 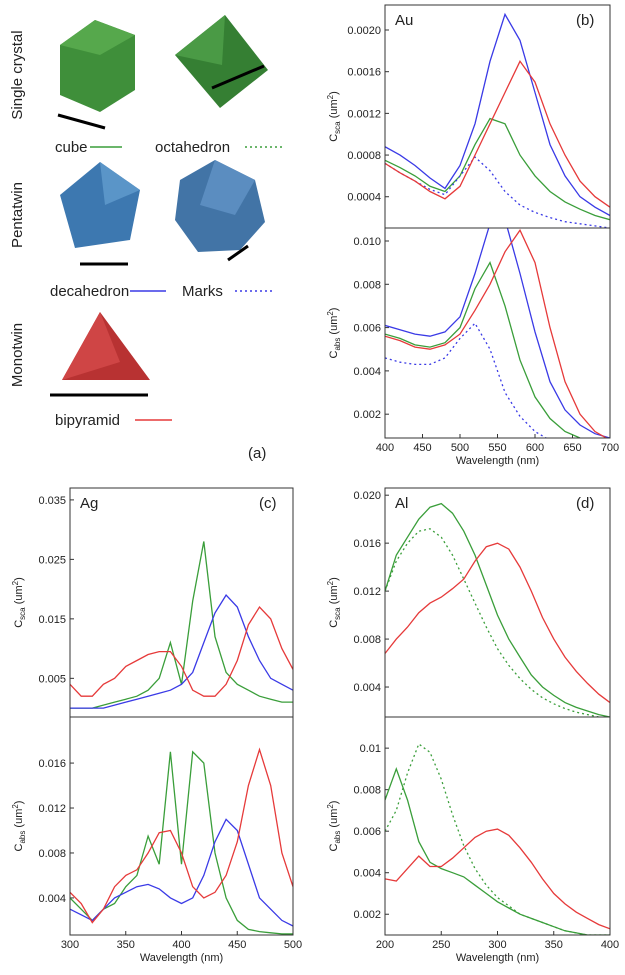 What do you see at coordinates (268, 503) in the screenshot?
I see `panel-label: (c)` at bounding box center [268, 503].